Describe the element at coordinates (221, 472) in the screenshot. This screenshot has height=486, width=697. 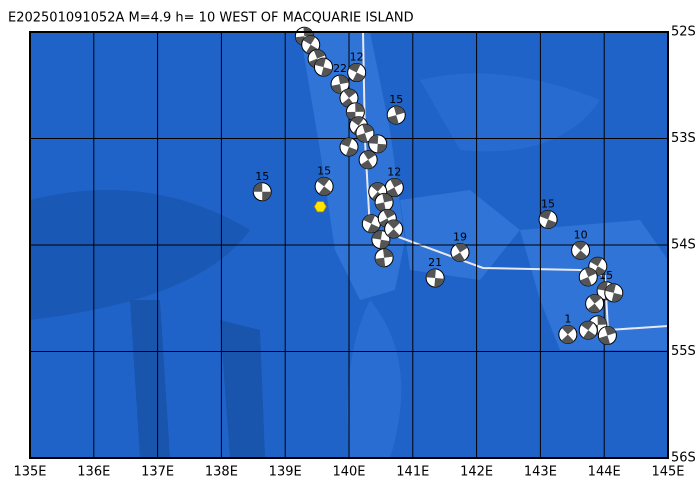
I see `x-tick-label: 138E` at that location.